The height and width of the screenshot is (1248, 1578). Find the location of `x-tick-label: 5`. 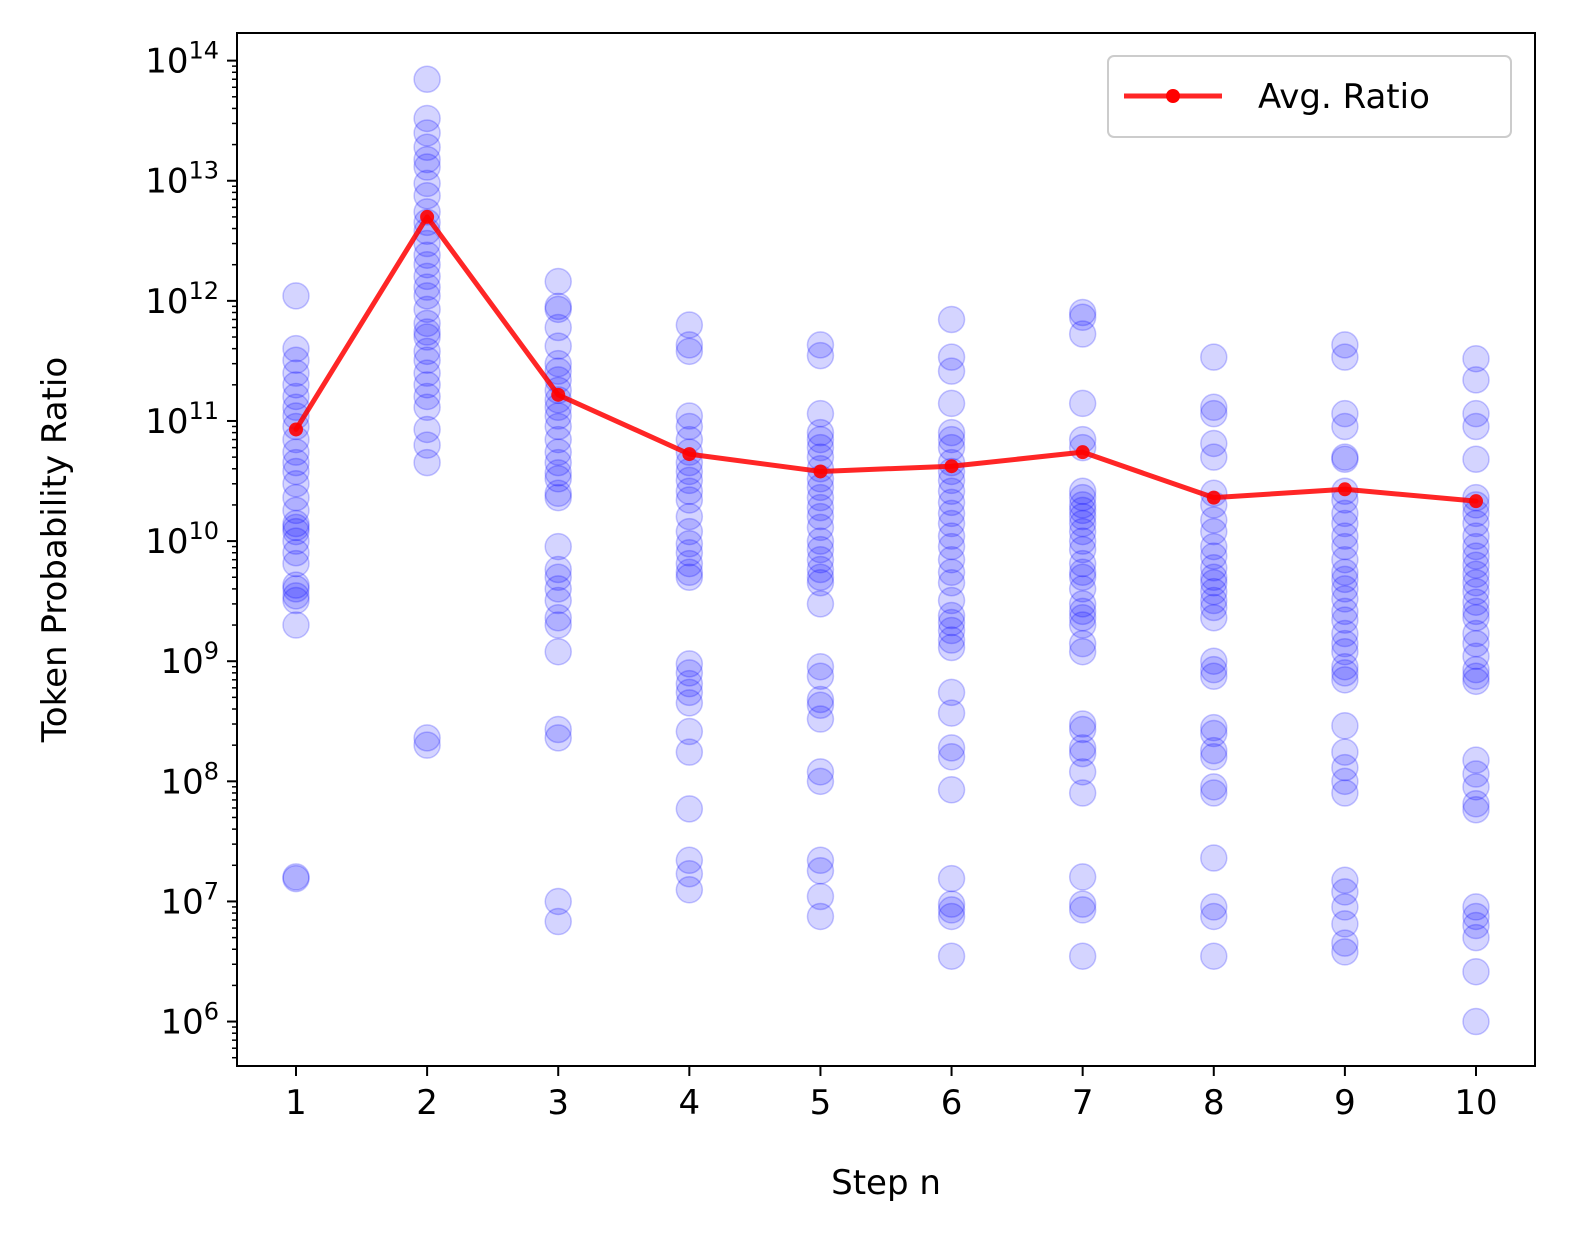

x-tick-label: 5 is located at coordinates (821, 1103).